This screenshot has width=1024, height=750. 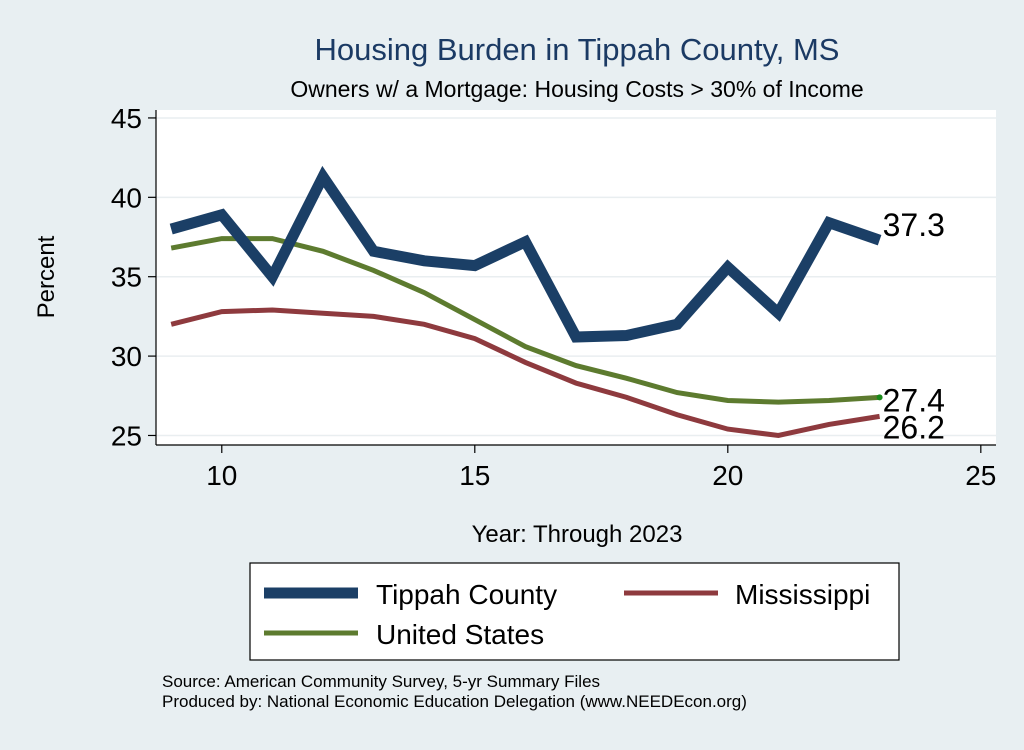 I want to click on y-axis-title: Percent, so click(x=46, y=276).